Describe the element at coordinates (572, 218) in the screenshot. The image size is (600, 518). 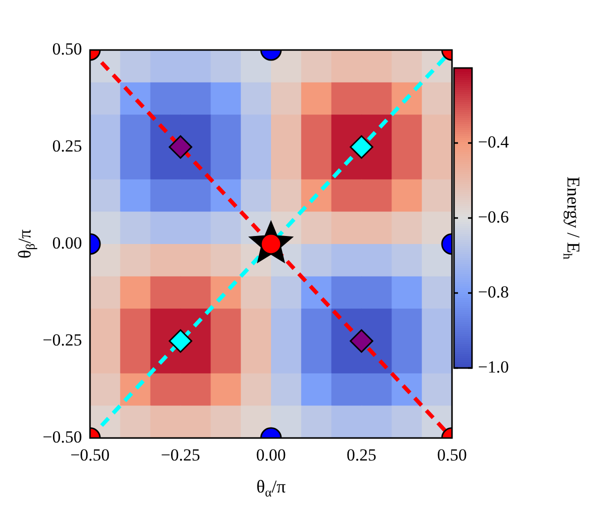
I see `color-bar-title: Energy / Eh` at that location.